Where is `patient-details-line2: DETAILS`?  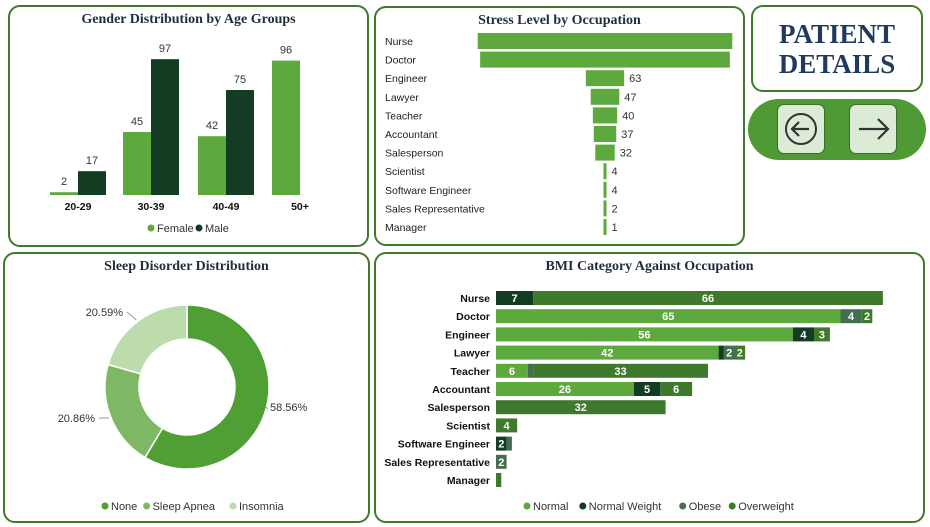 patient-details-line2: DETAILS is located at coordinates (837, 63).